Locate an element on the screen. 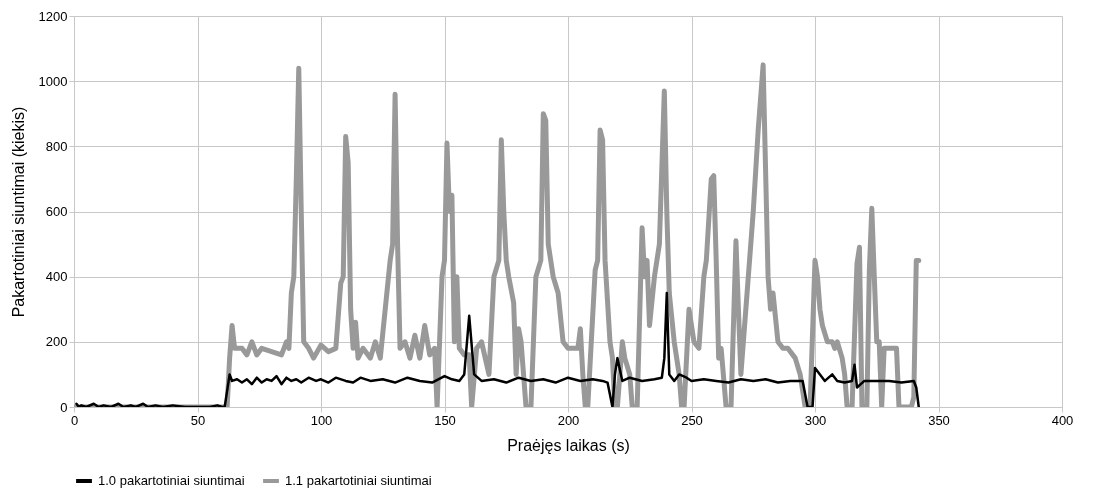  y-tick-label: 200 is located at coordinates (56, 342).